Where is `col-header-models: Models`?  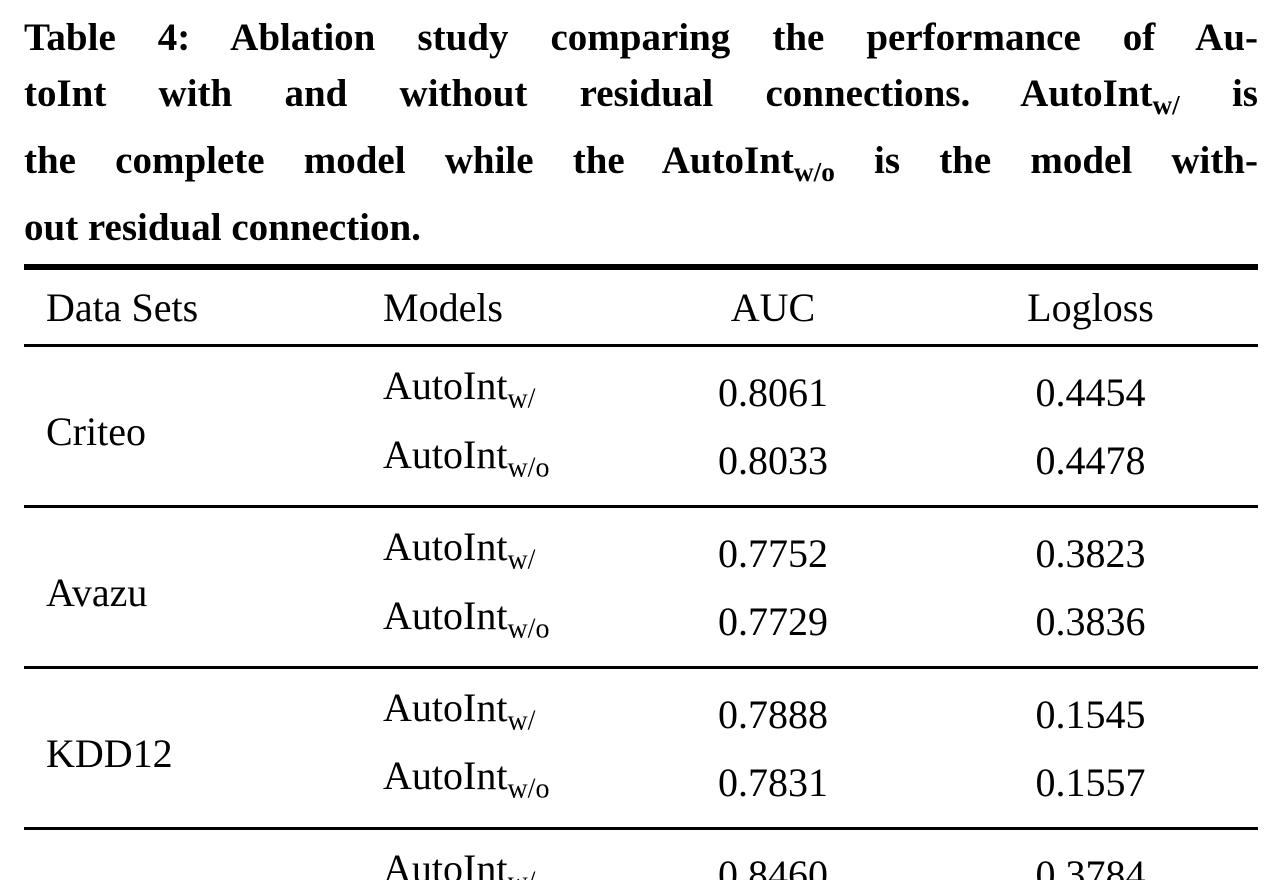 col-header-models: Models is located at coordinates (443, 308).